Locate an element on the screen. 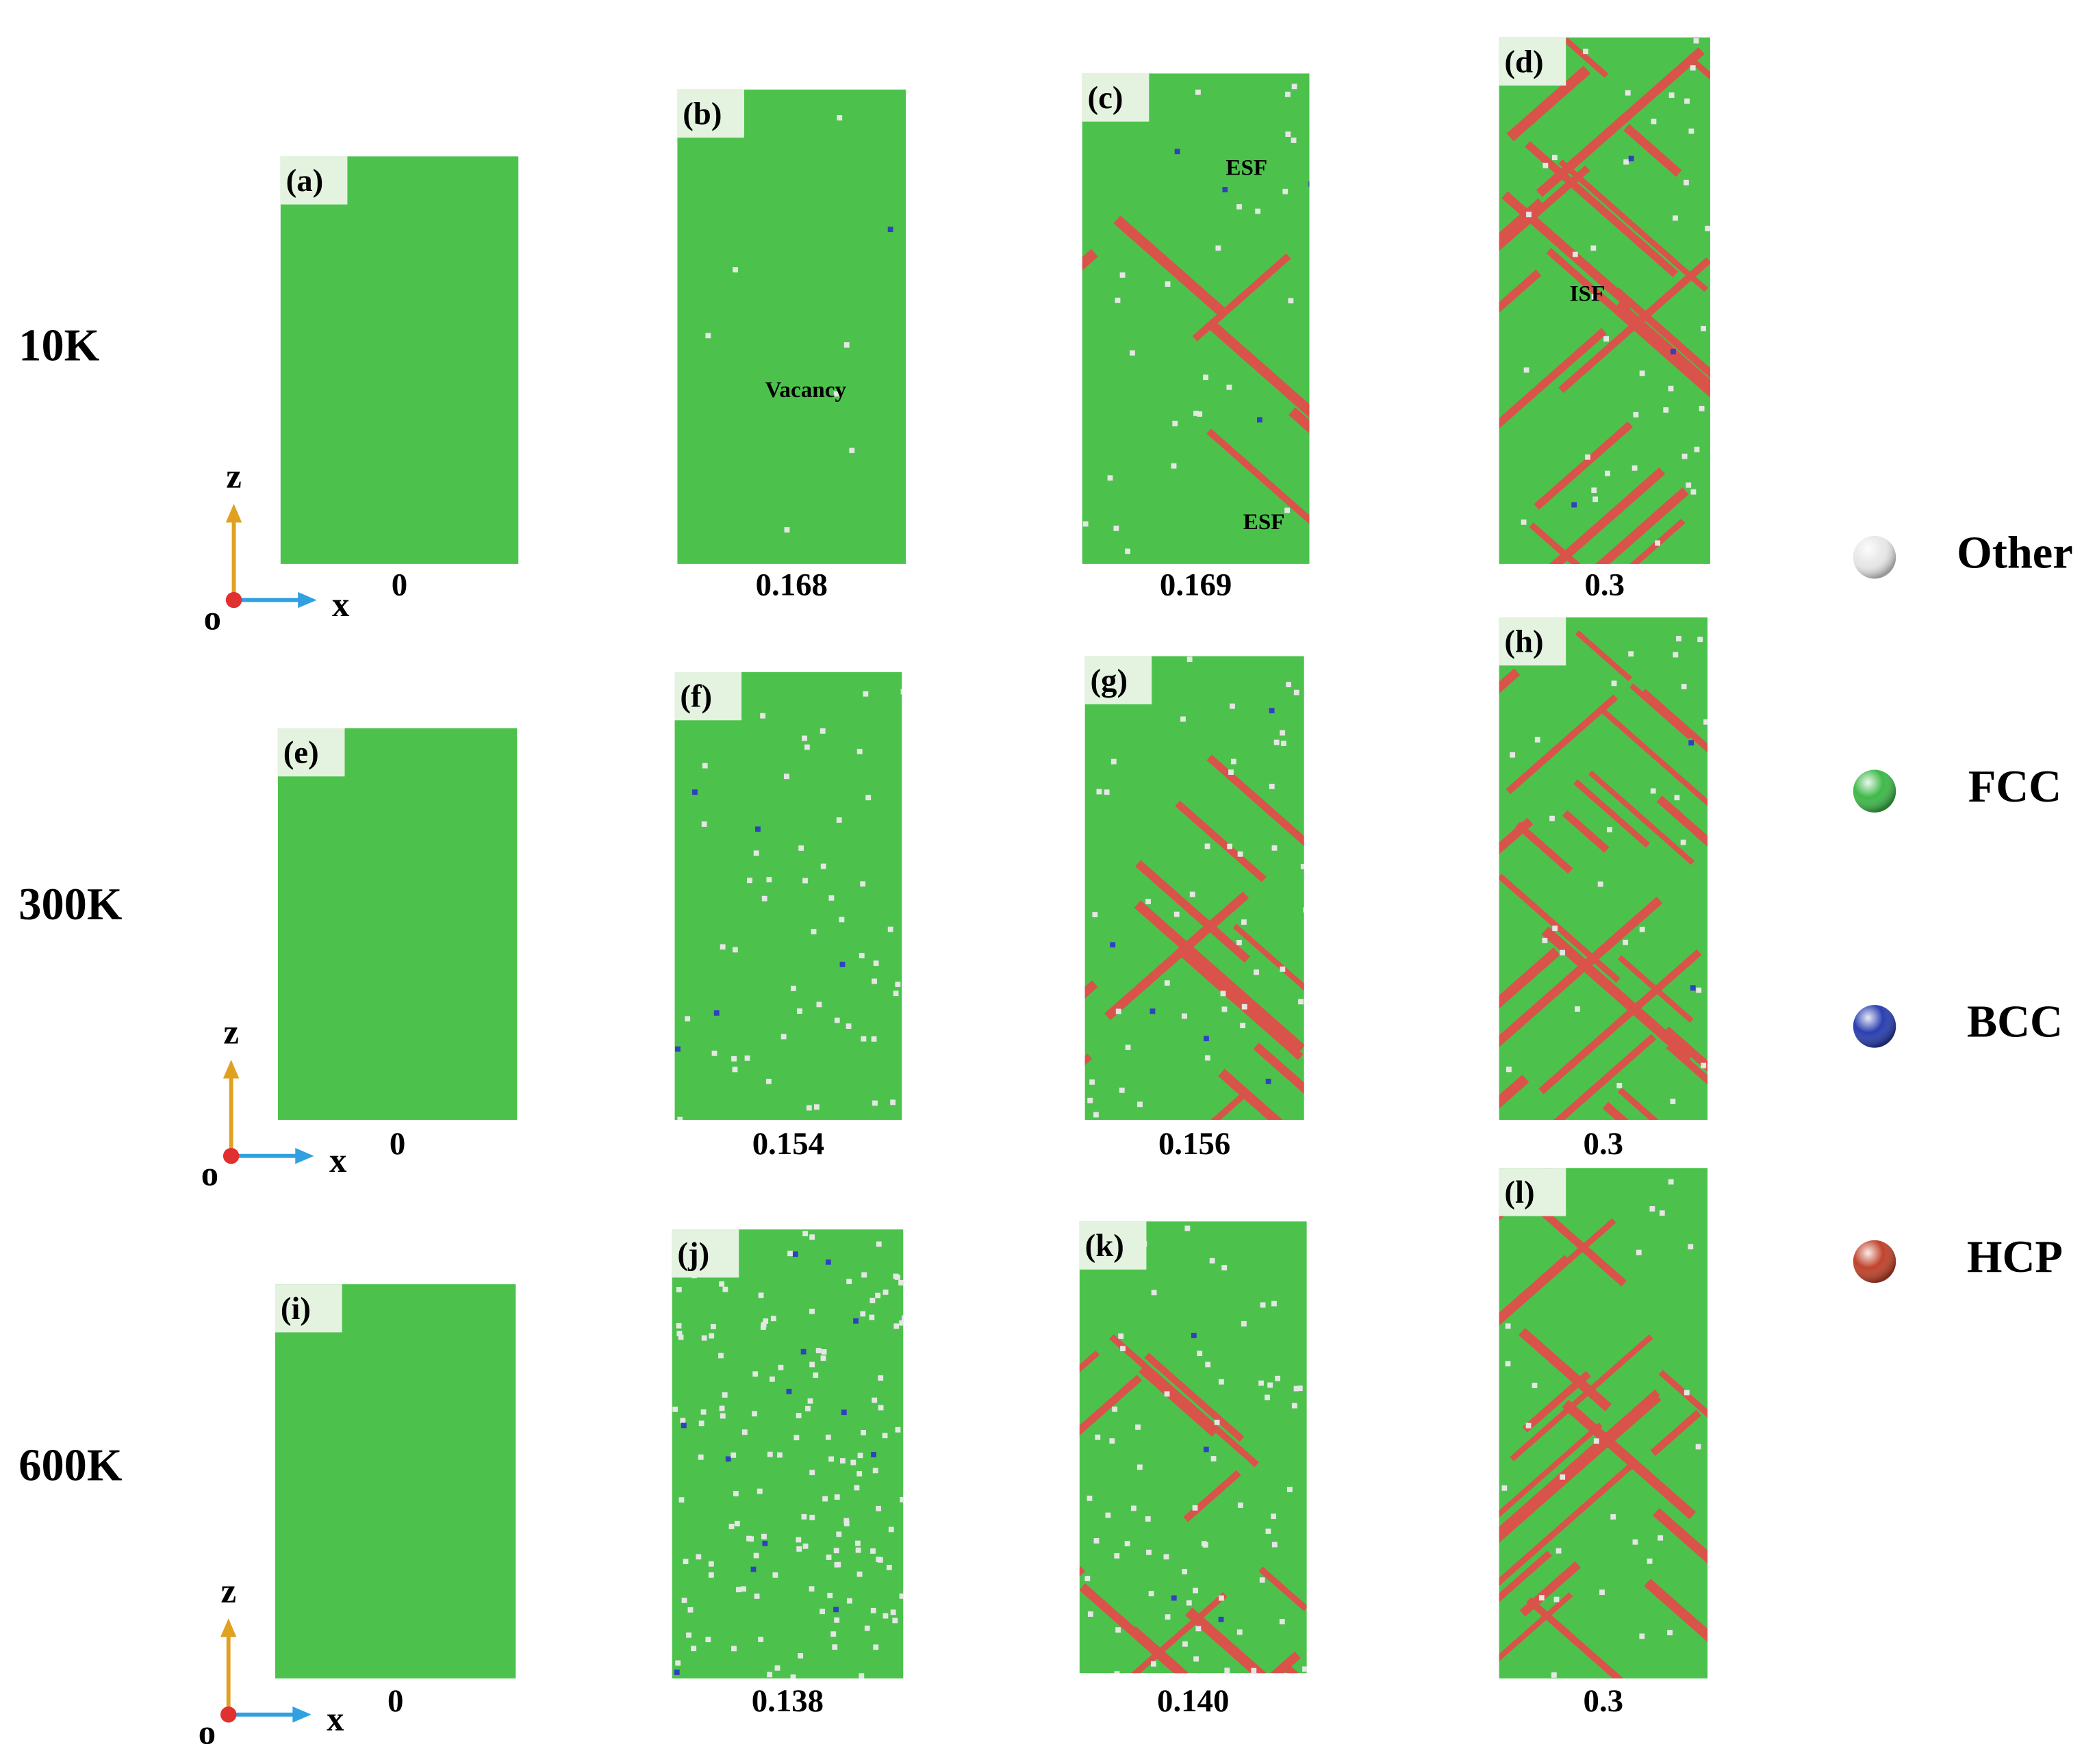  annotation: Vacancy is located at coordinates (805, 389).